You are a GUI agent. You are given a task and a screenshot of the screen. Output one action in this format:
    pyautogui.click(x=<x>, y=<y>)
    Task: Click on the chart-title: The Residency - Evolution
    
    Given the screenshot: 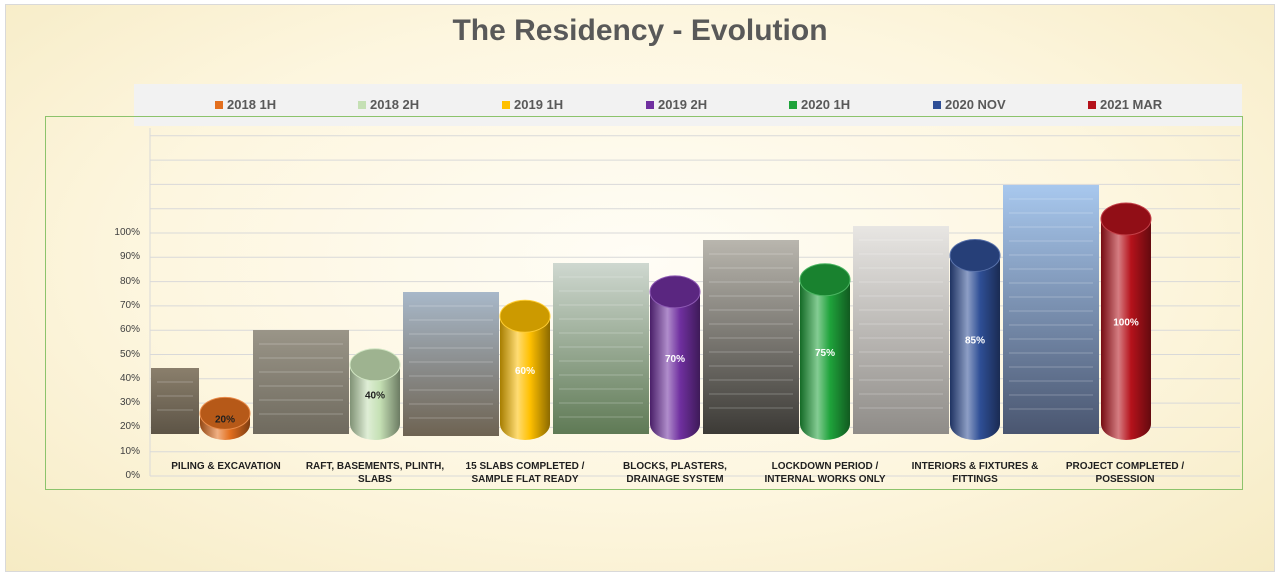 What is the action you would take?
    pyautogui.click(x=640, y=30)
    